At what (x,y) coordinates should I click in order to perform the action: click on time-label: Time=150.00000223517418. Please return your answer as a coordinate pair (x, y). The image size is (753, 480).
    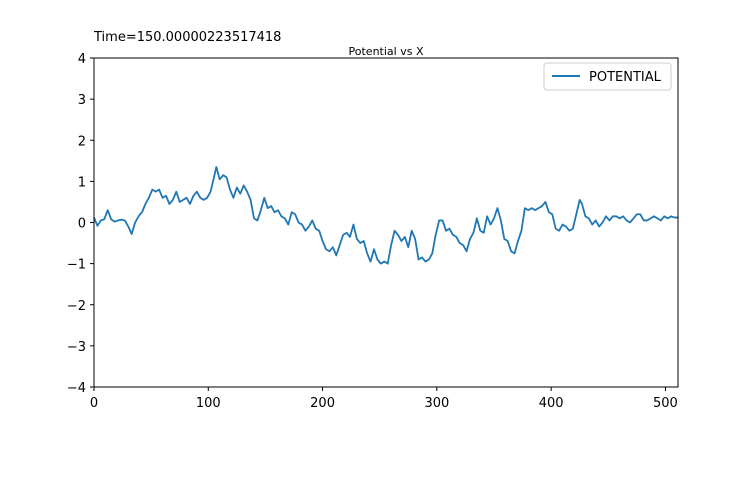
    Looking at the image, I should click on (187, 37).